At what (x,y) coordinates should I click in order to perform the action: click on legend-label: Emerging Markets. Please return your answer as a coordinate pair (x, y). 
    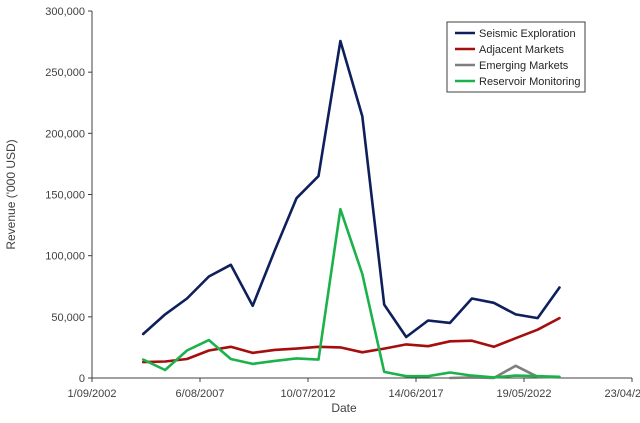
    Looking at the image, I should click on (524, 66).